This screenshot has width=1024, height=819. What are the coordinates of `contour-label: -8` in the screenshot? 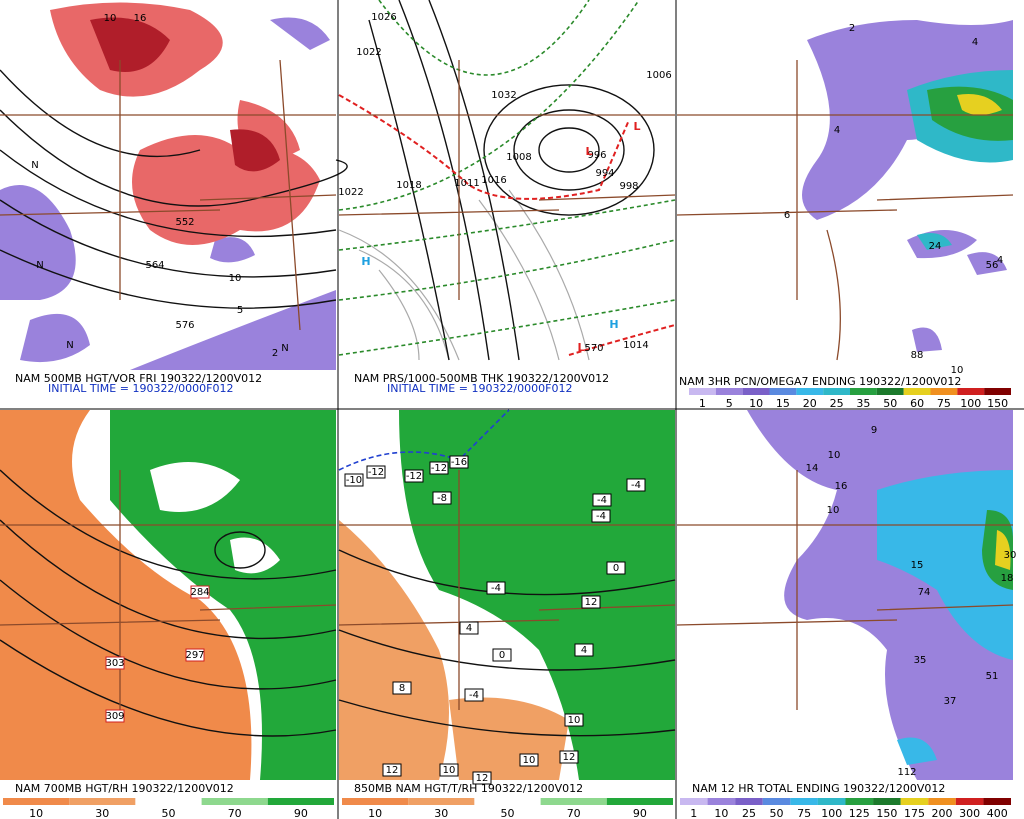 It's located at (442, 498).